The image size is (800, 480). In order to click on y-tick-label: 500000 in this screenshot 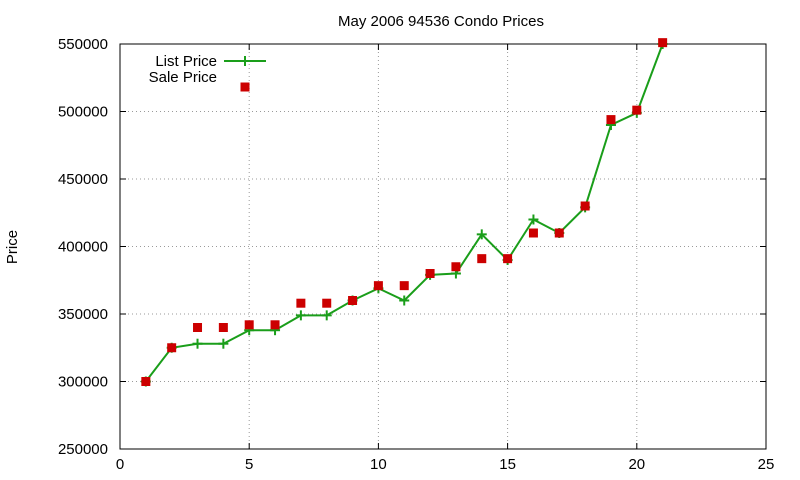, I will do `click(83, 112)`.